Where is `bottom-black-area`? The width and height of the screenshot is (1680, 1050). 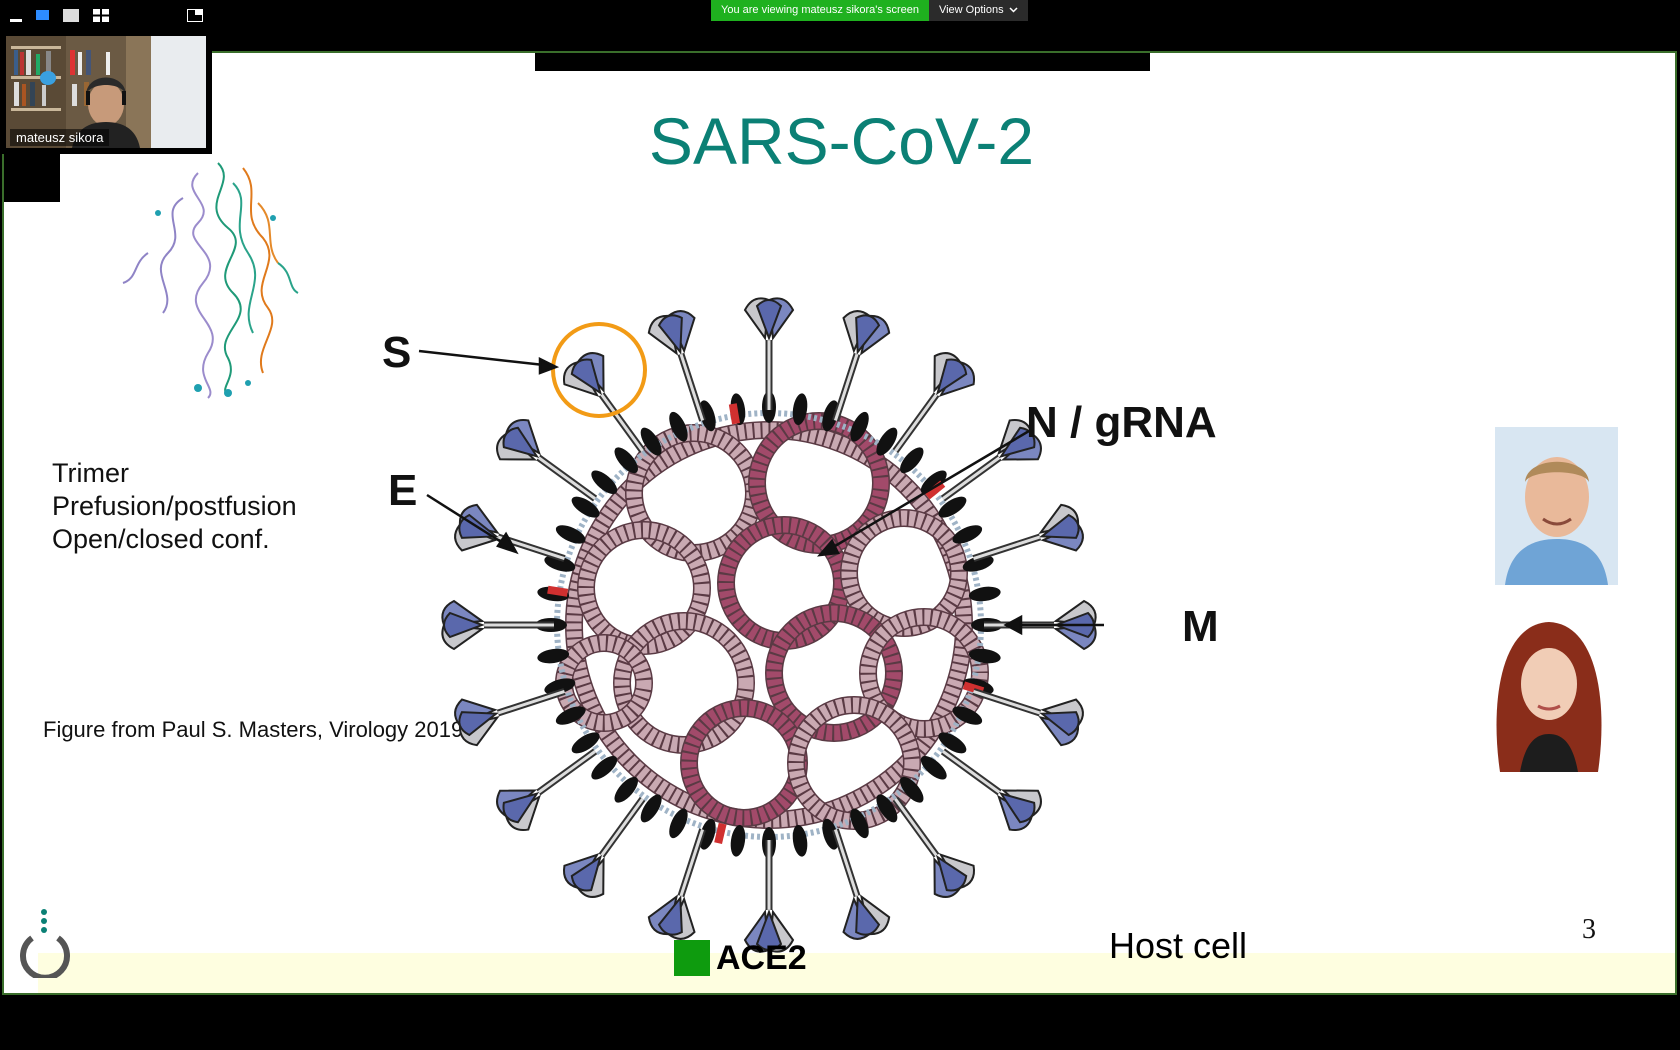 bottom-black-area is located at coordinates (840, 1022).